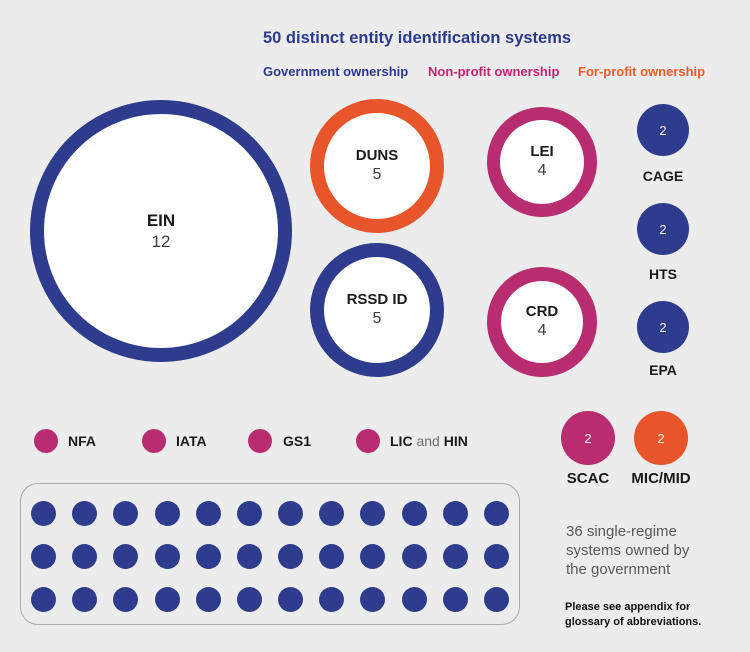 The height and width of the screenshot is (652, 750). I want to click on bubble-crd: CRD 4, so click(542, 322).